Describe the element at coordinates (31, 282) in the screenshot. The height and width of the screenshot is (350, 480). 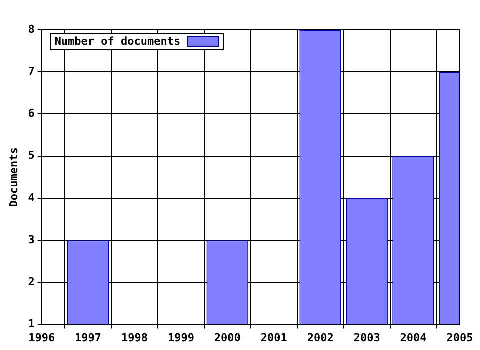
I see `y-tick-label: 2` at that location.